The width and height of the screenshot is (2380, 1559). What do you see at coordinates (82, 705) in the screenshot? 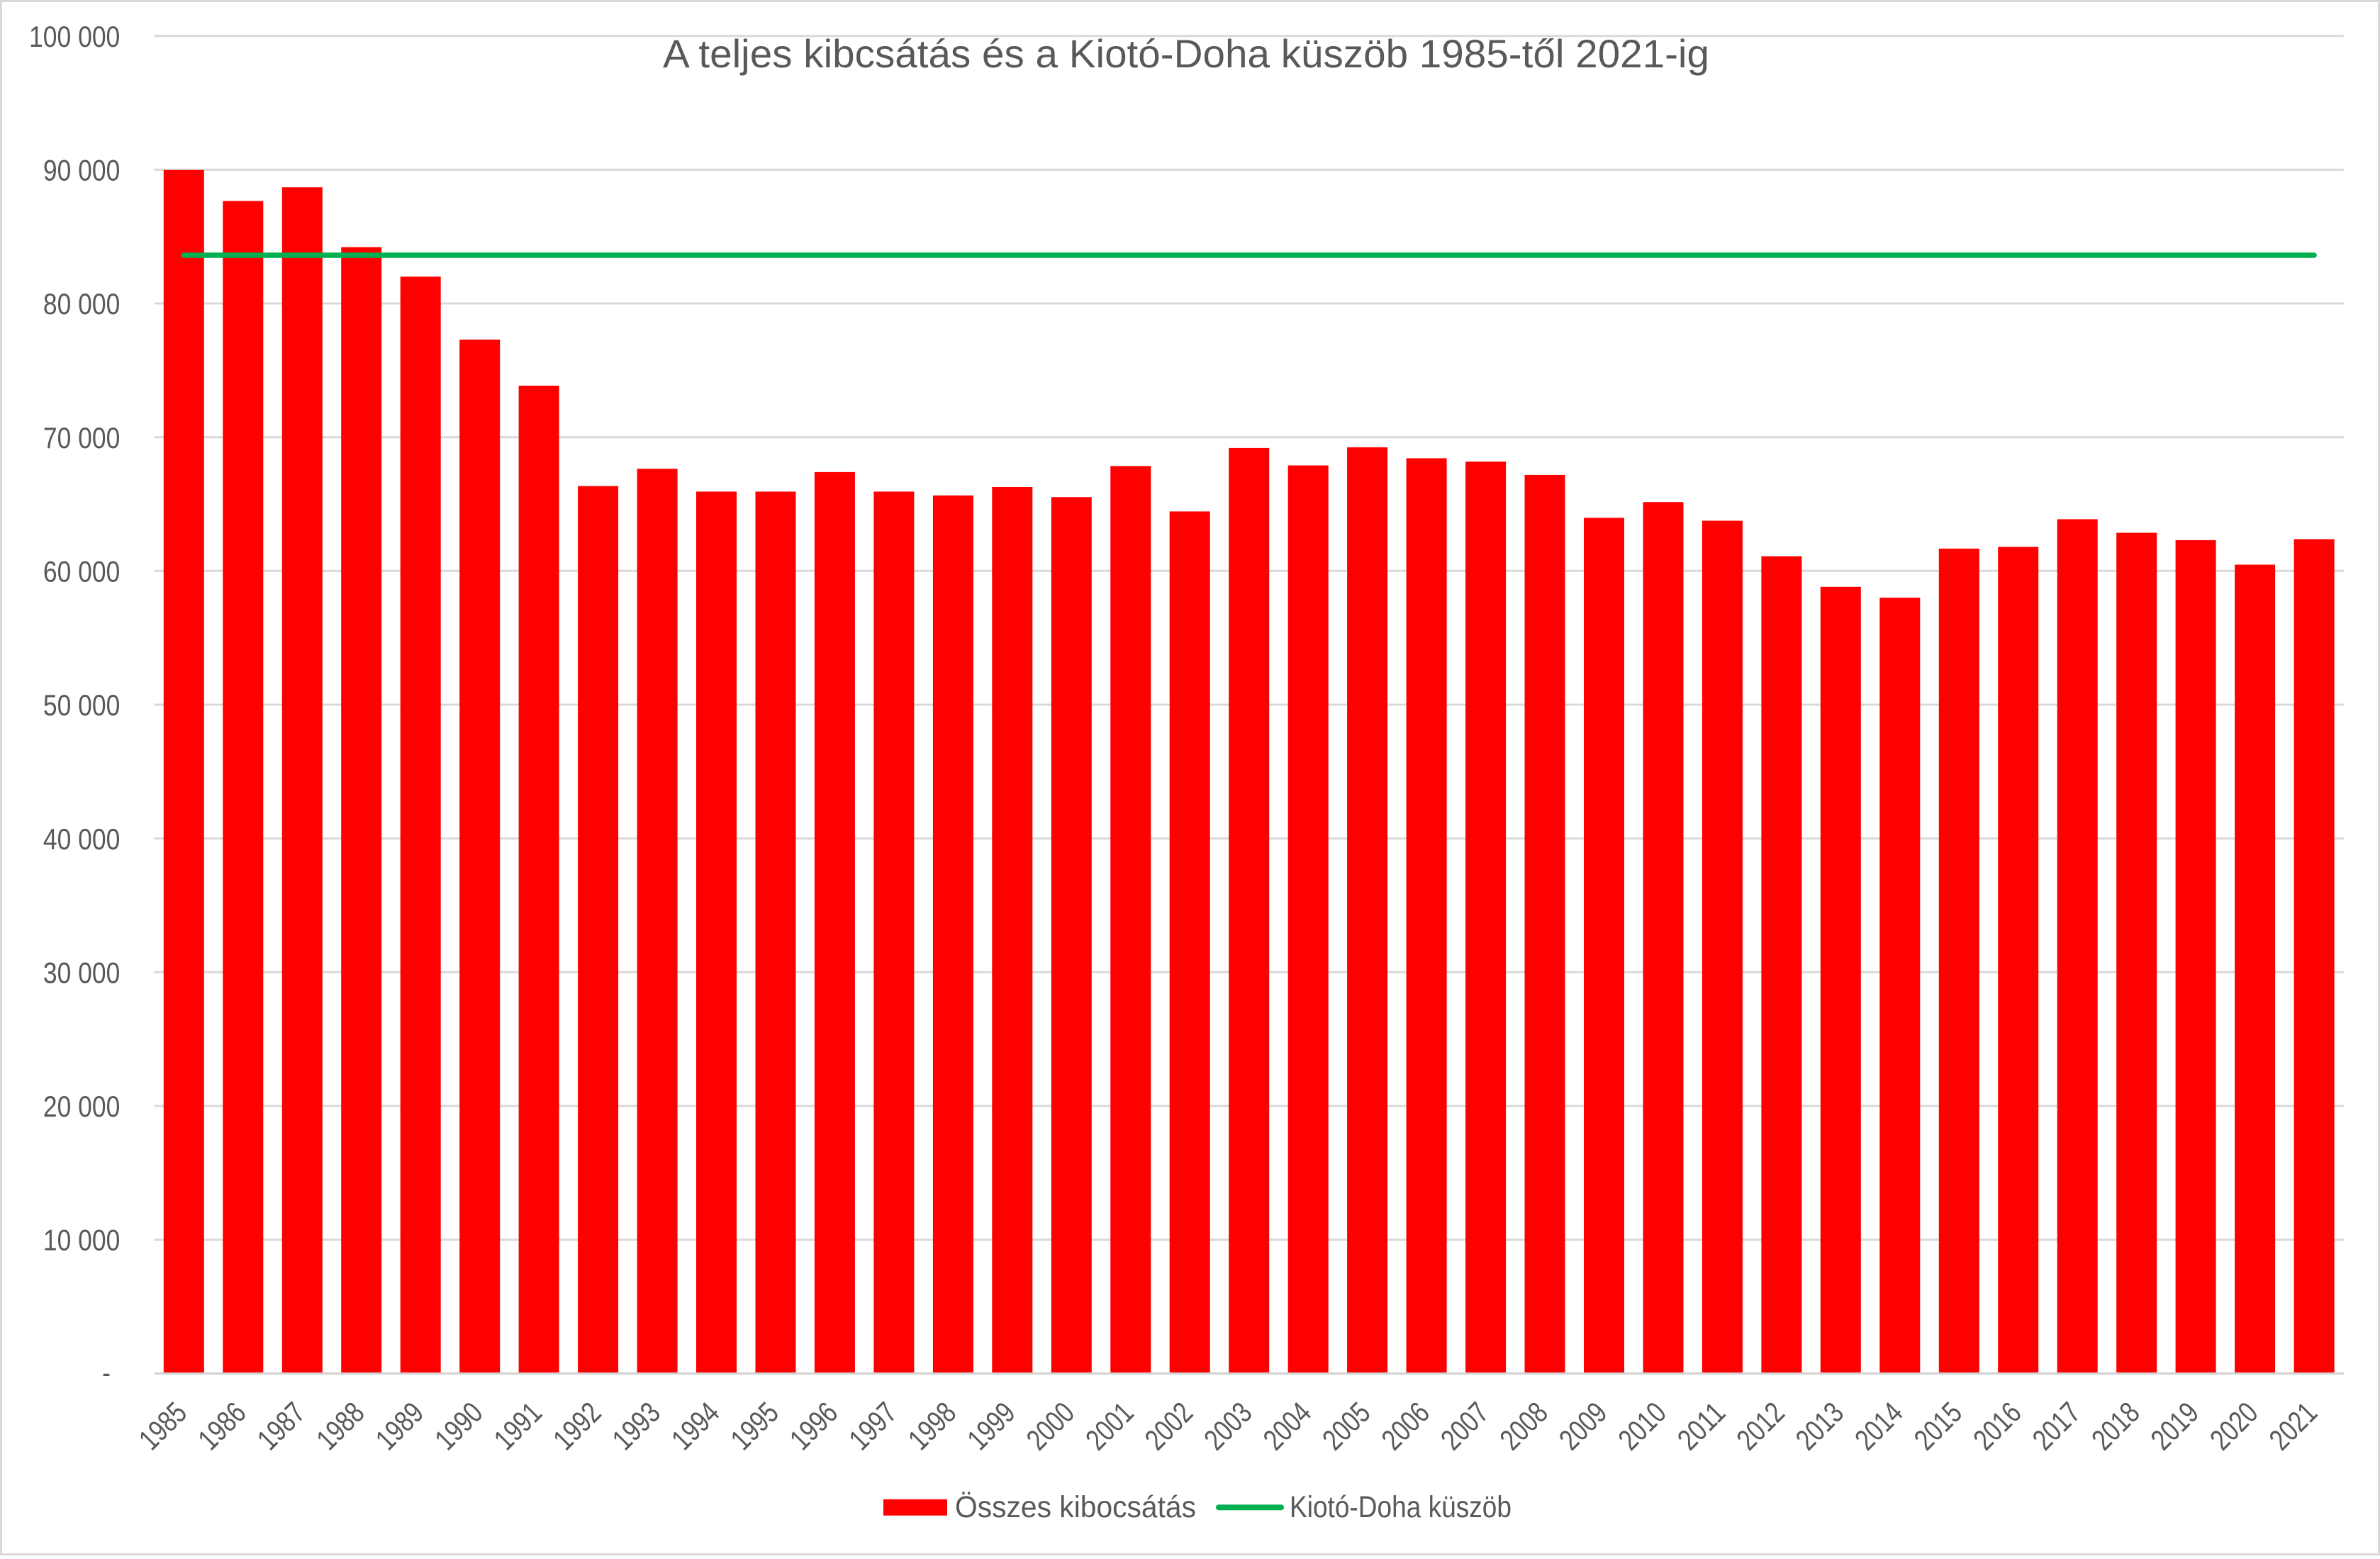
I see `svg-text: 50 000` at bounding box center [82, 705].